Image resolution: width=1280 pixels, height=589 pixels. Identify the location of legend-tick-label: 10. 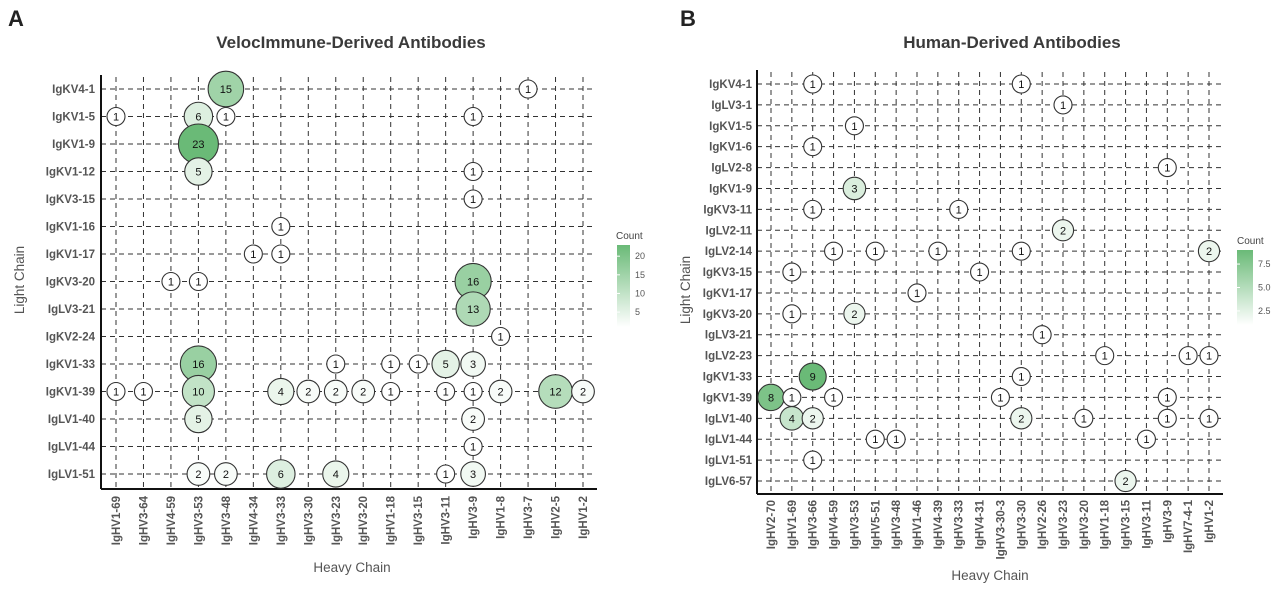
(640, 293).